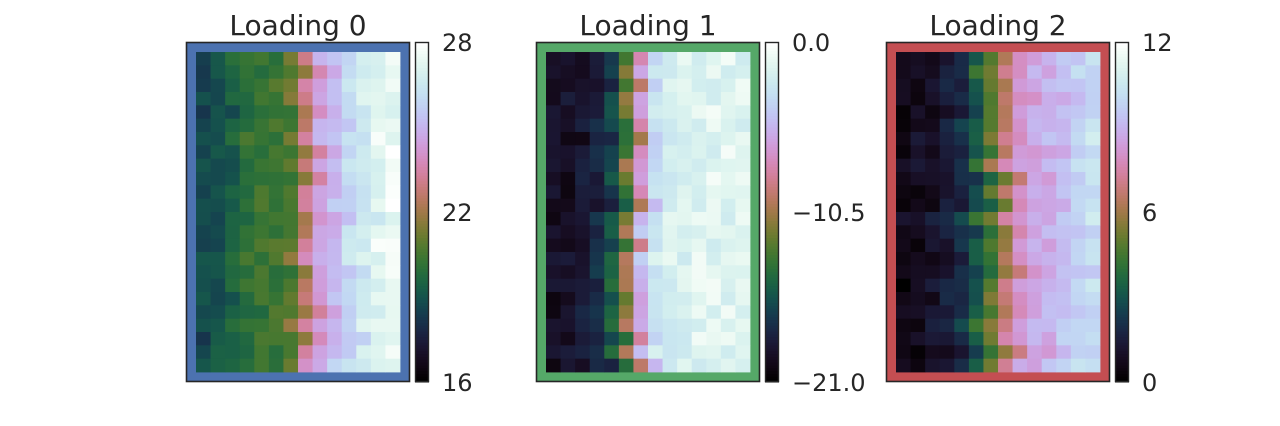  I want to click on loading-0-colorbar-tick-label: 22, so click(457, 213).